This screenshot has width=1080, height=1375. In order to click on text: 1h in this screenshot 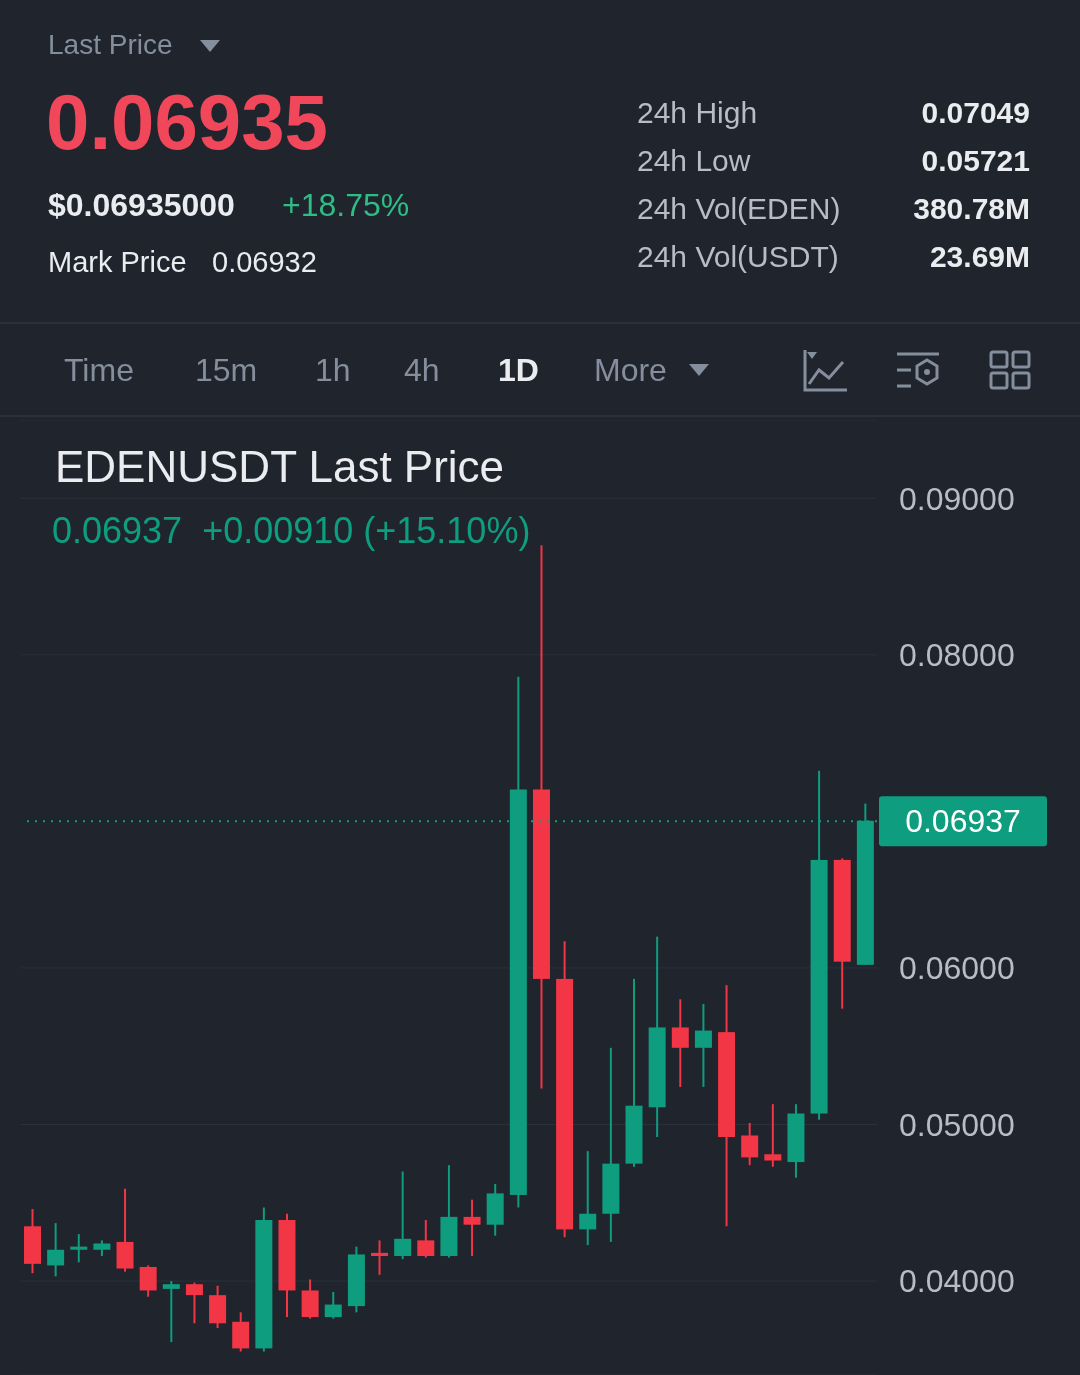, I will do `click(333, 370)`.